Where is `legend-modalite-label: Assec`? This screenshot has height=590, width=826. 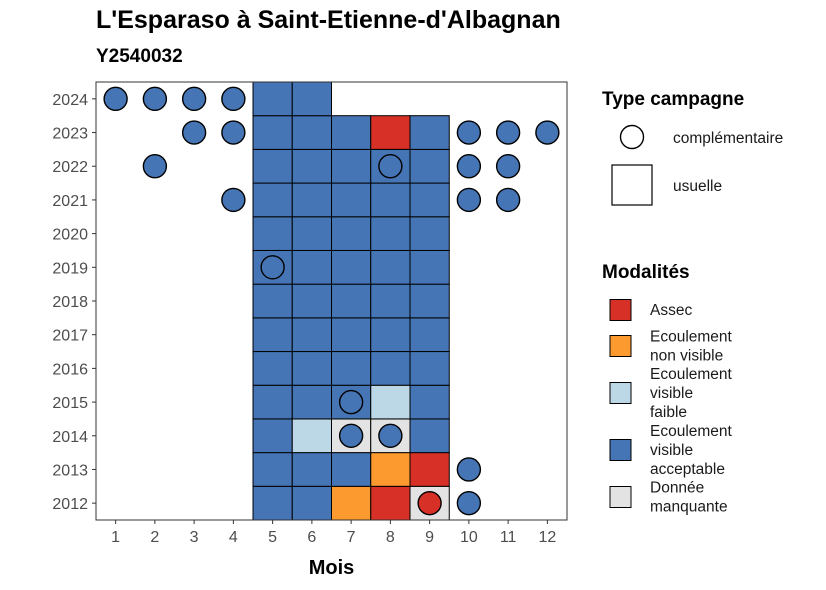
legend-modalite-label: Assec is located at coordinates (671, 310).